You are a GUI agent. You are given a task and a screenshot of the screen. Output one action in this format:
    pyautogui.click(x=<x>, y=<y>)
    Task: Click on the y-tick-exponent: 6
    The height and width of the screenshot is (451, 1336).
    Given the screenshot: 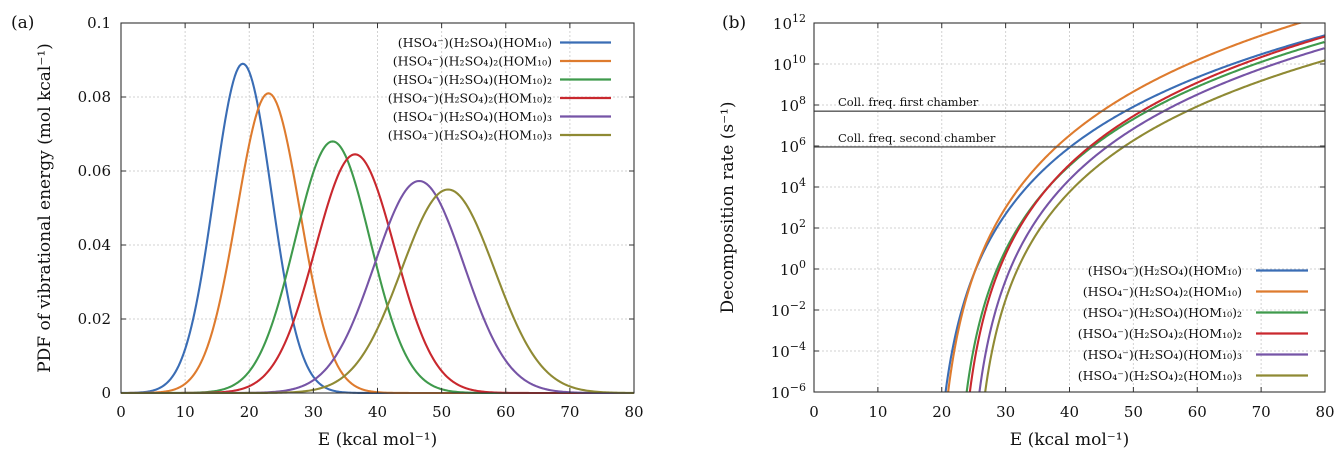 What is the action you would take?
    pyautogui.click(x=802, y=141)
    